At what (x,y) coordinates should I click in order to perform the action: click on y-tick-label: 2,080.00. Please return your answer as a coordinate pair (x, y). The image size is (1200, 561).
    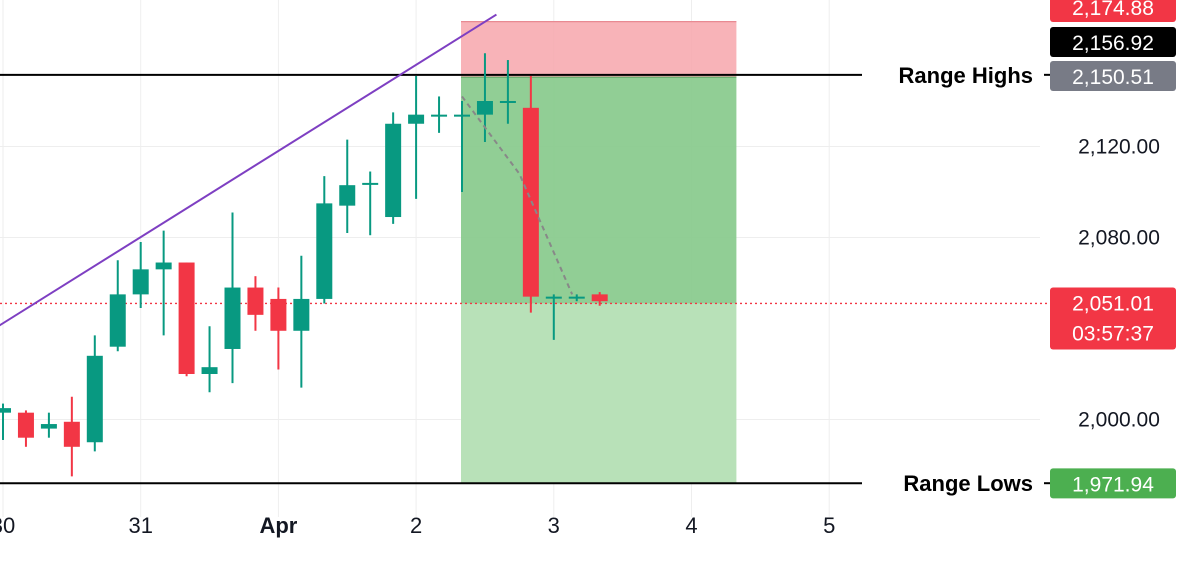
    Looking at the image, I should click on (1119, 238).